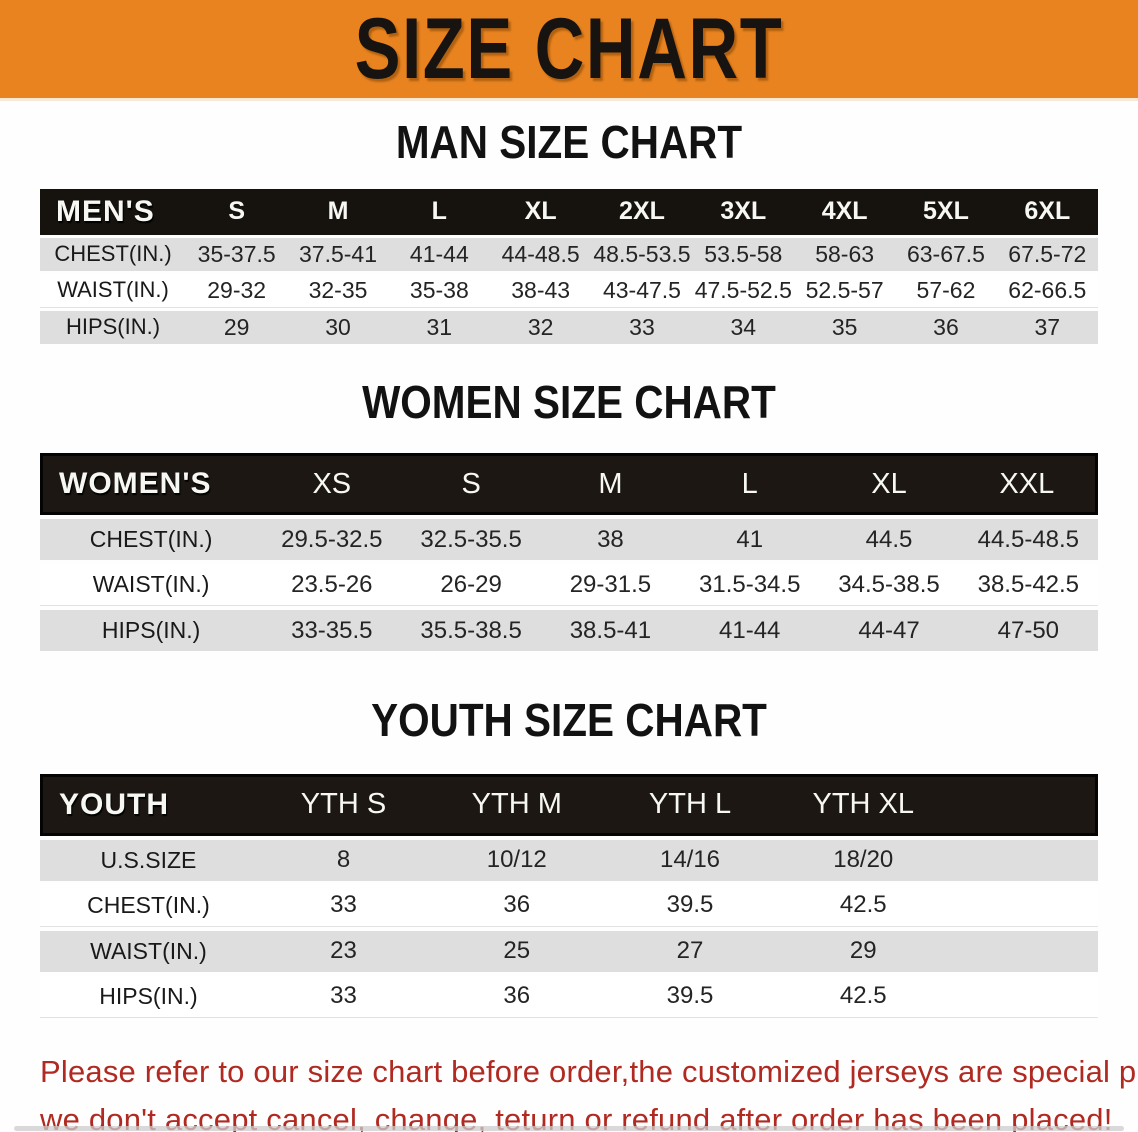 The width and height of the screenshot is (1138, 1132). Describe the element at coordinates (1028, 585) in the screenshot. I see `measurement-value: 38.5-42.5` at that location.